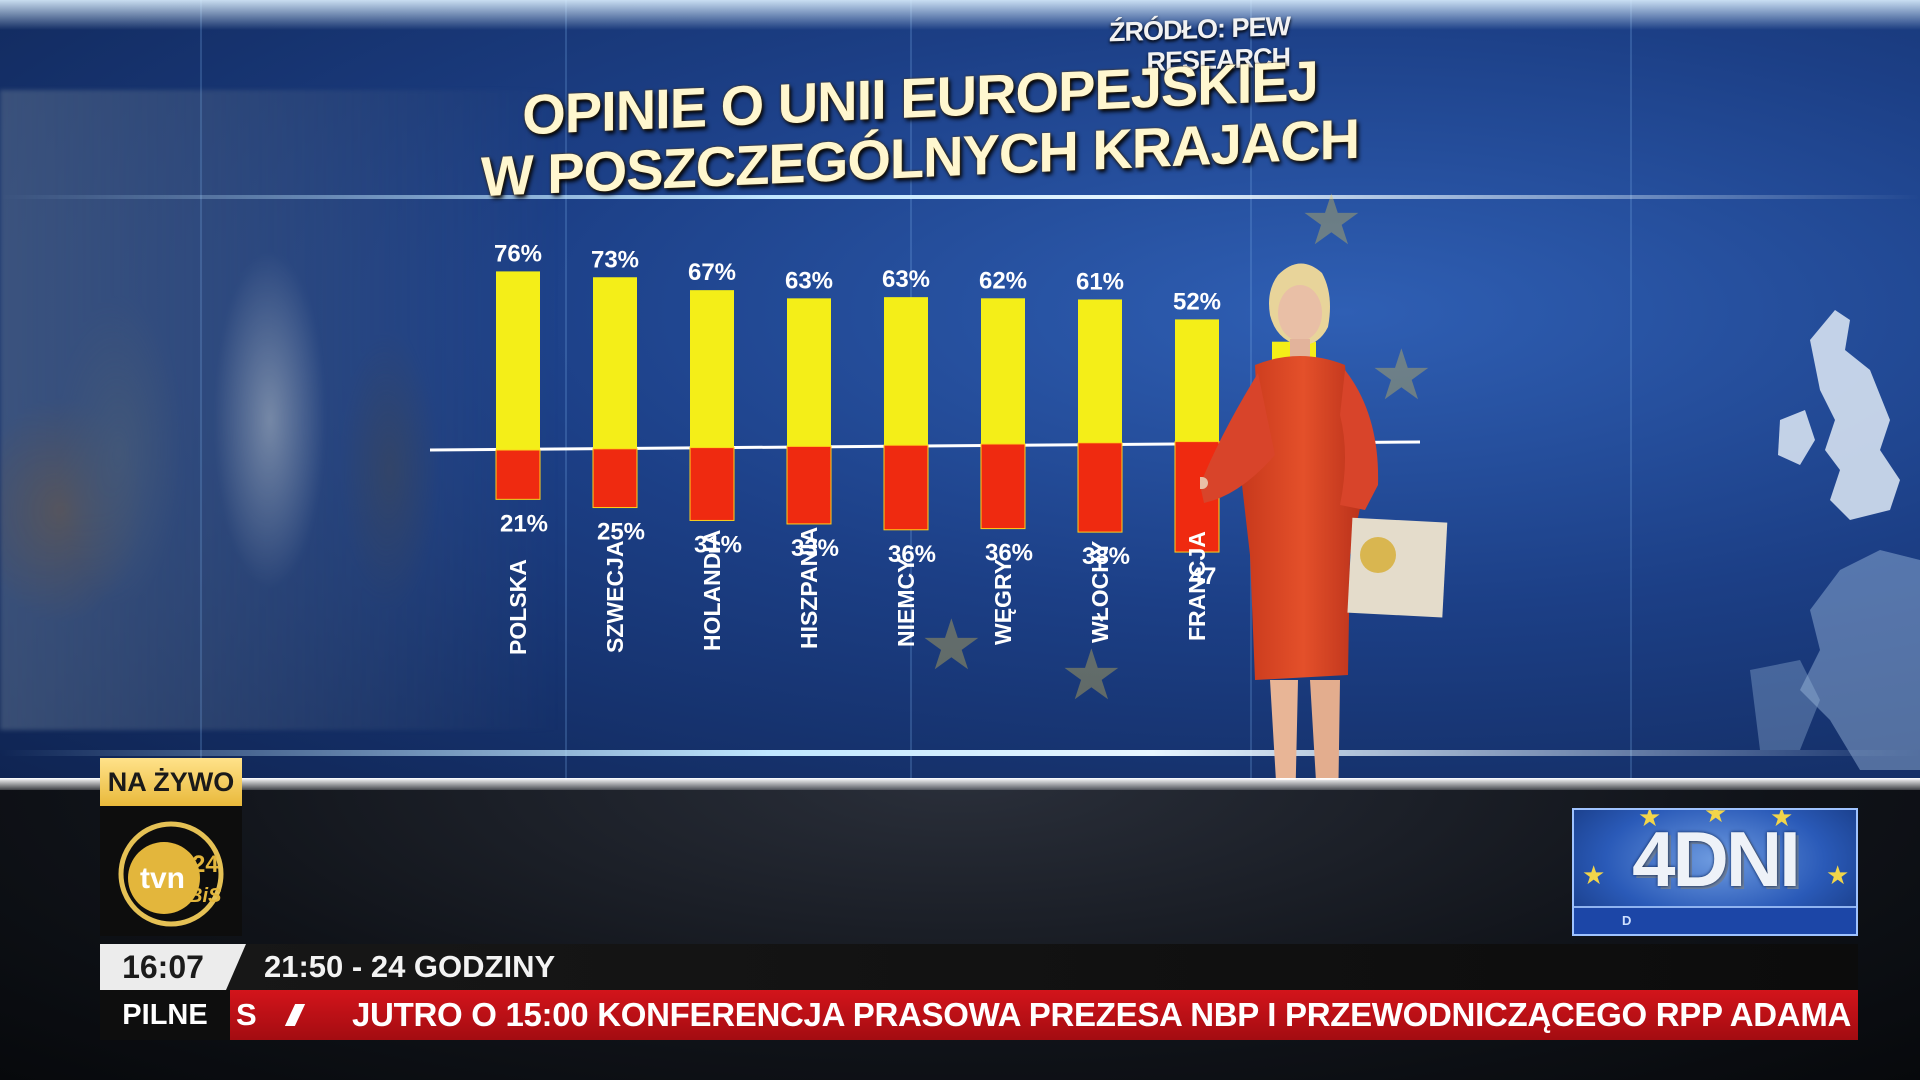 The height and width of the screenshot is (1080, 1920). I want to click on category-label: WŁOCHY, so click(1100, 592).